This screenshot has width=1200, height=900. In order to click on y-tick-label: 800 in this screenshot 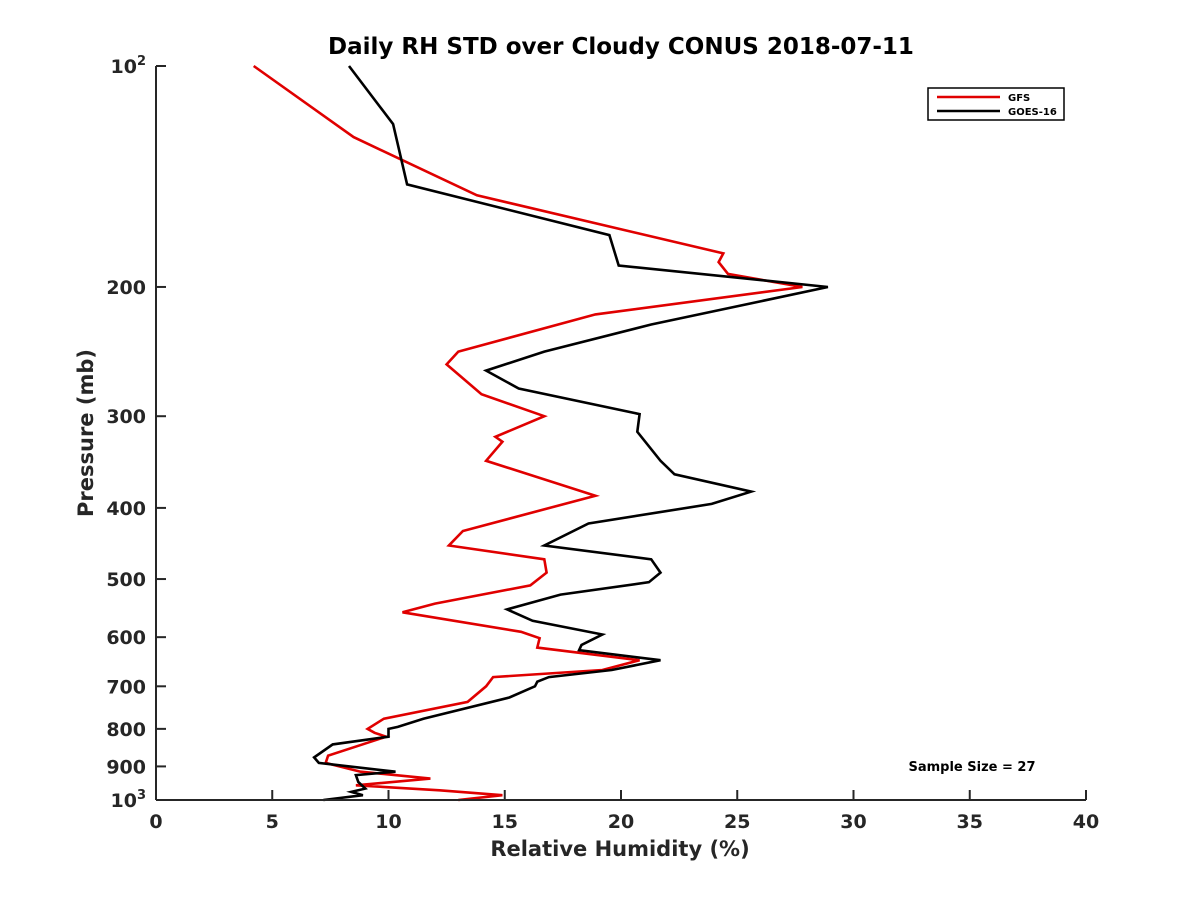, I will do `click(126, 730)`.